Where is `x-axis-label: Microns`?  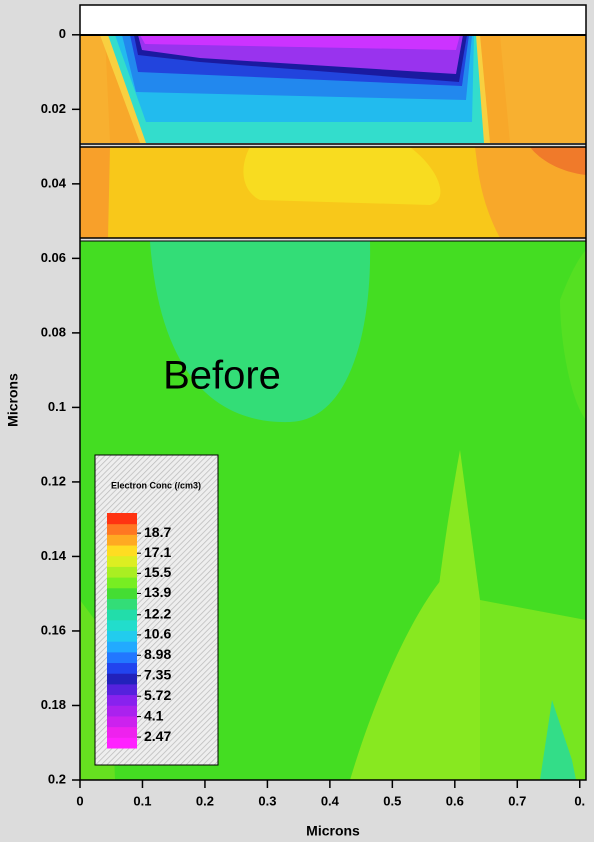 x-axis-label: Microns is located at coordinates (333, 831).